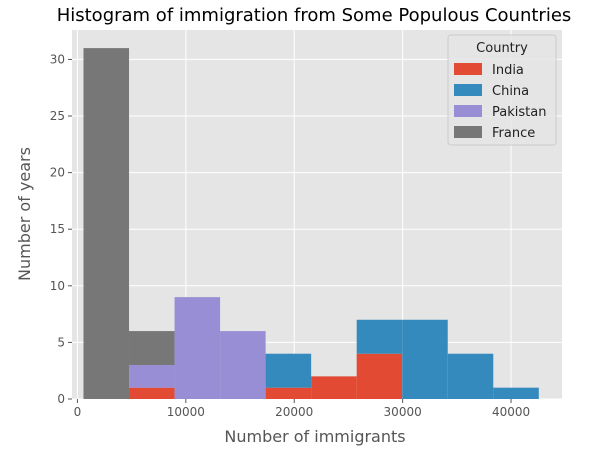 Image resolution: width=607 pixels, height=449 pixels. Describe the element at coordinates (186, 412) in the screenshot. I see `x-tick-label: 10000` at that location.